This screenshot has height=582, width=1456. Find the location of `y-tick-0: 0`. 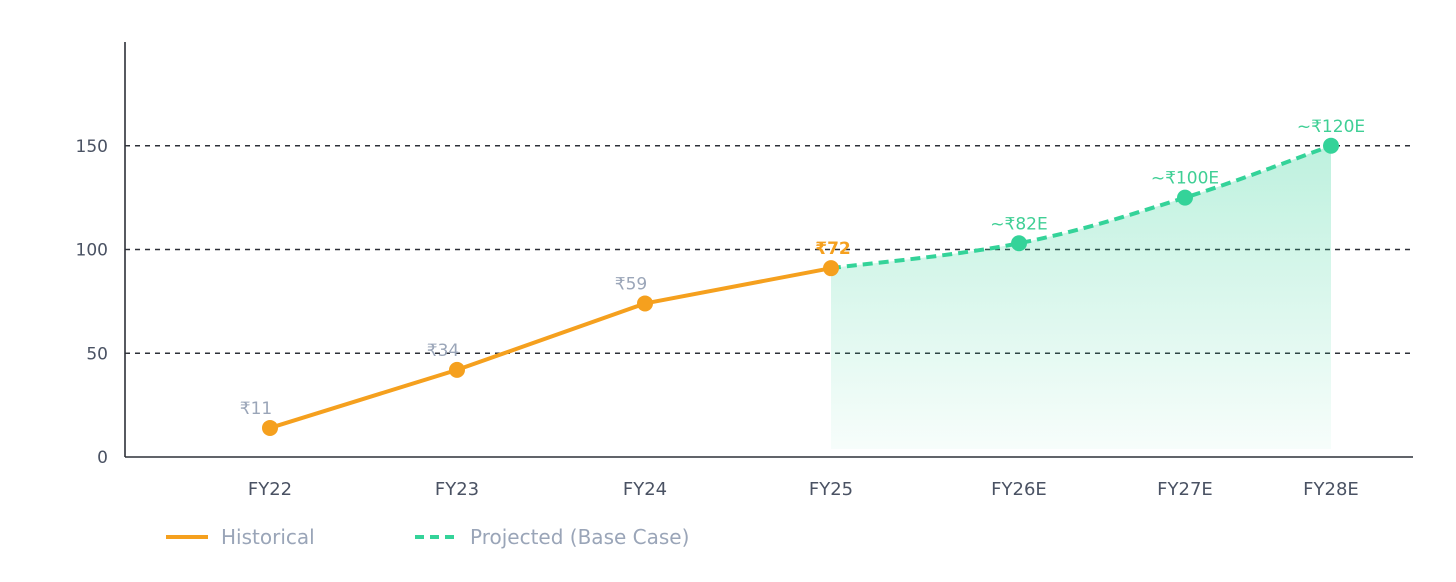

y-tick-0: 0 is located at coordinates (102, 458).